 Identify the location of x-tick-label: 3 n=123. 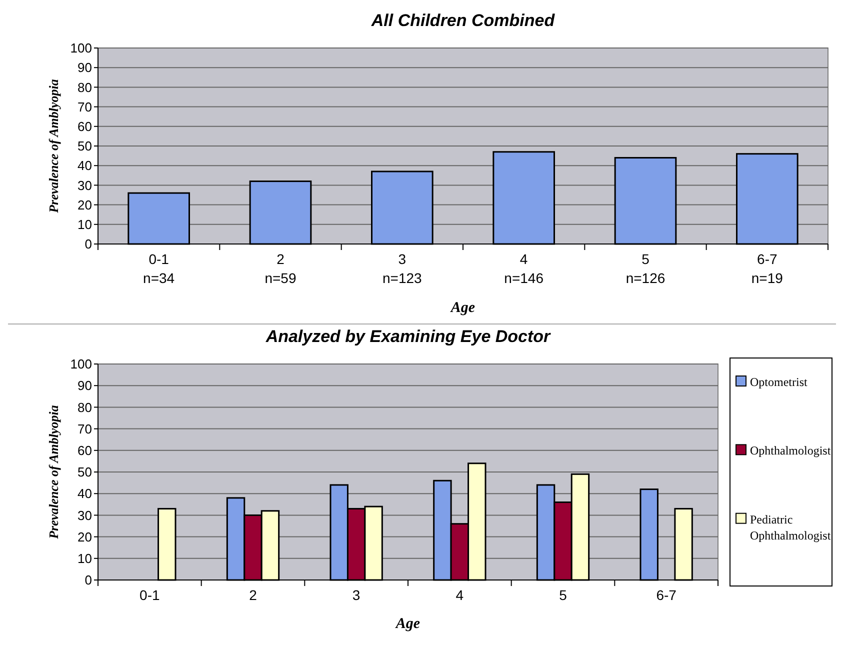
(402, 268).